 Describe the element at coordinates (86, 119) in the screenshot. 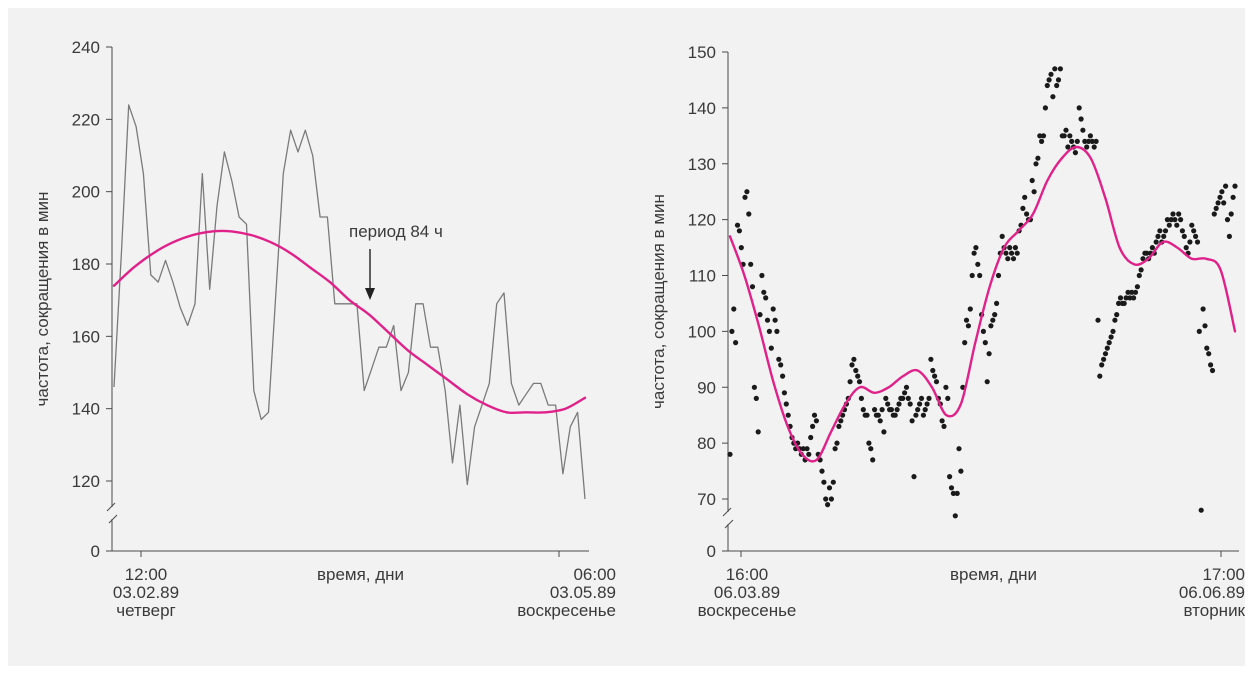

I see `y-tick-label: 220` at that location.